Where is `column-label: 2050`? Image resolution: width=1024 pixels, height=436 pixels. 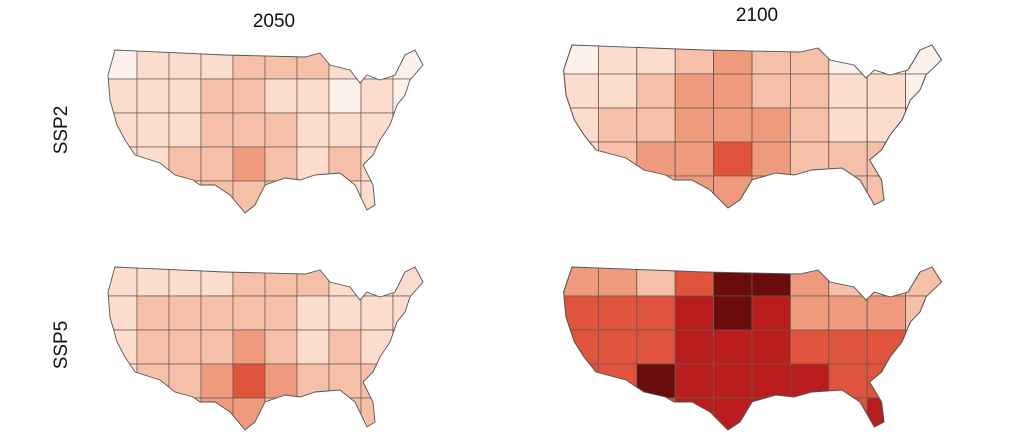 column-label: 2050 is located at coordinates (274, 21).